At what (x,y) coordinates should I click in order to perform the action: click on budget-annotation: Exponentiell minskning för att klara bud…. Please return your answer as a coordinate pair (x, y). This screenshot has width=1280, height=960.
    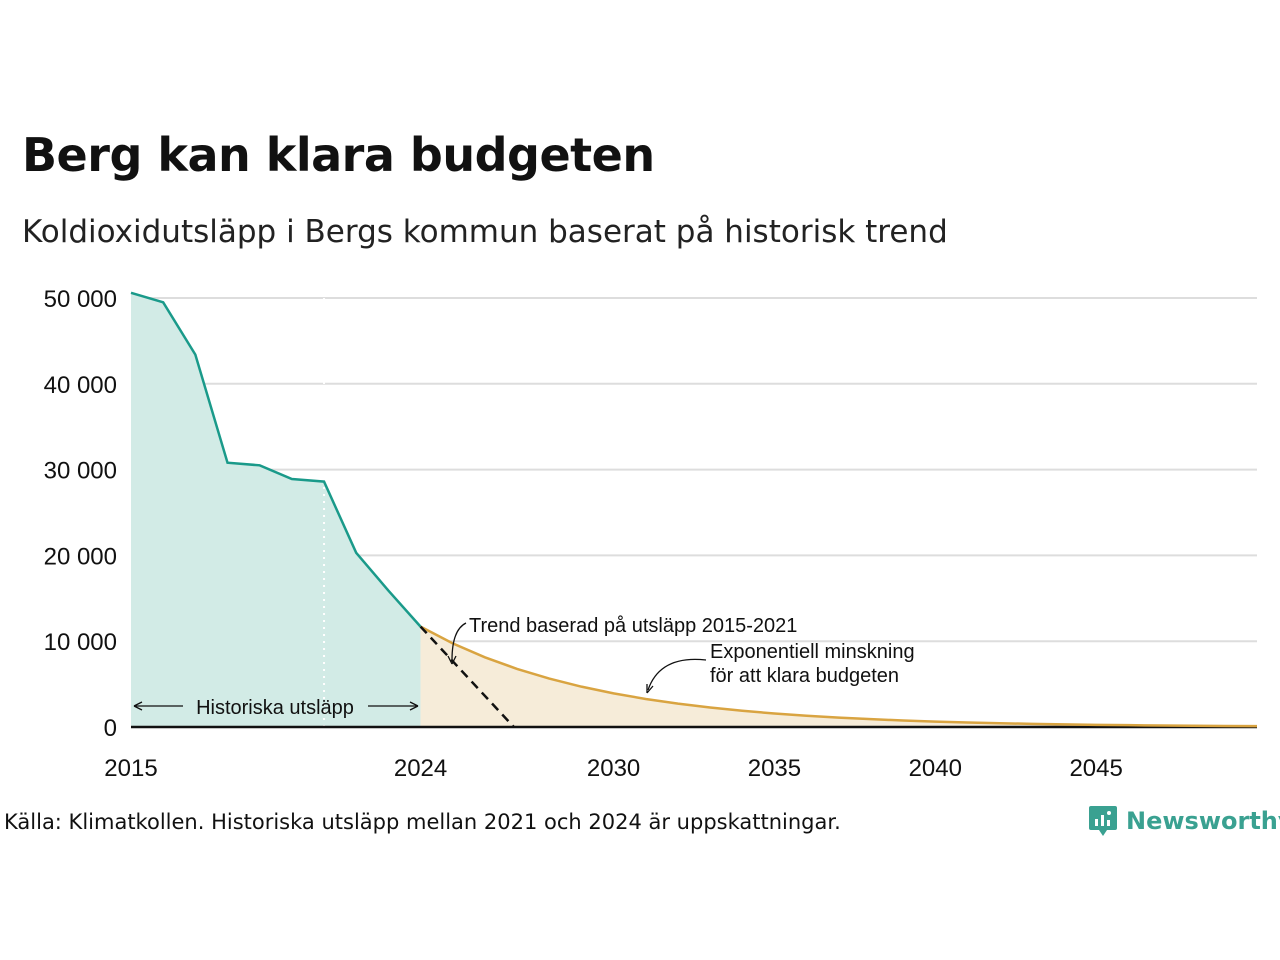
    Looking at the image, I should click on (780, 667).